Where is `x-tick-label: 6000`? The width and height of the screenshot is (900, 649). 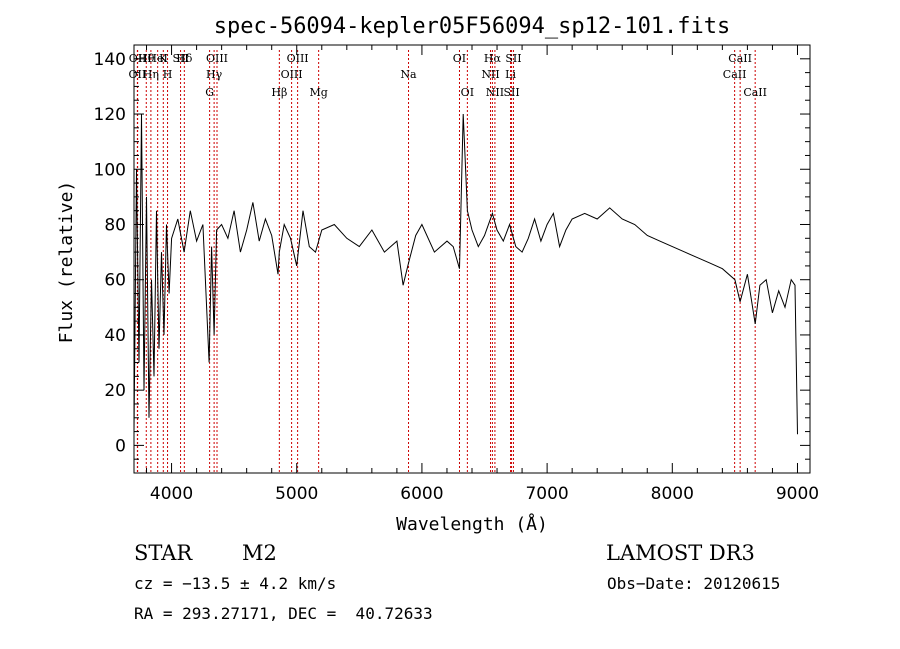
x-tick-label: 6000 is located at coordinates (421, 494).